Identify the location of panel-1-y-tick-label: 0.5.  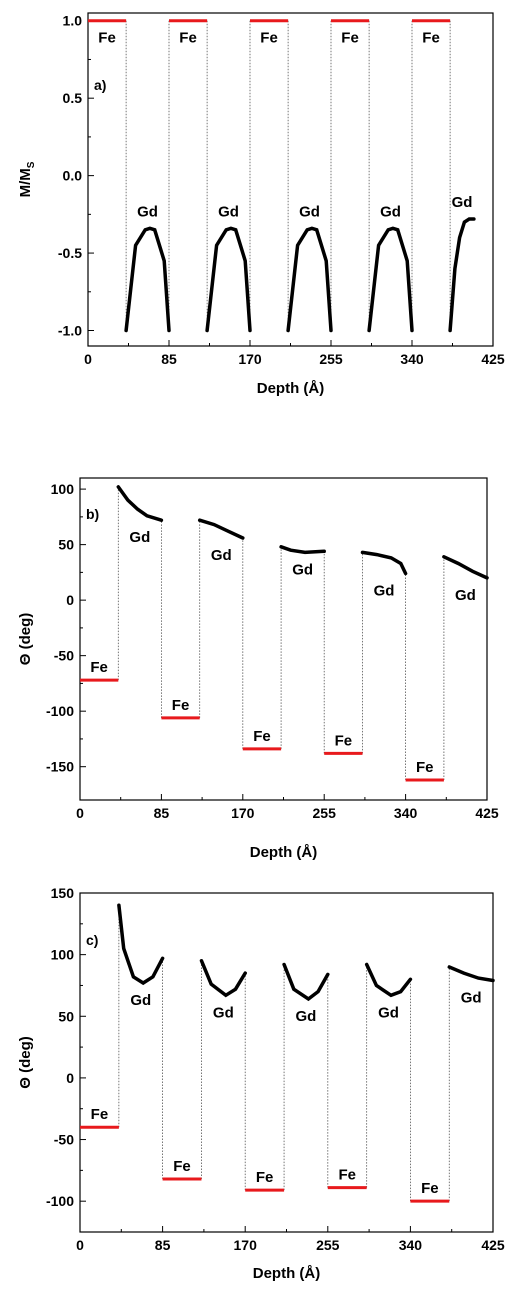
(73, 98).